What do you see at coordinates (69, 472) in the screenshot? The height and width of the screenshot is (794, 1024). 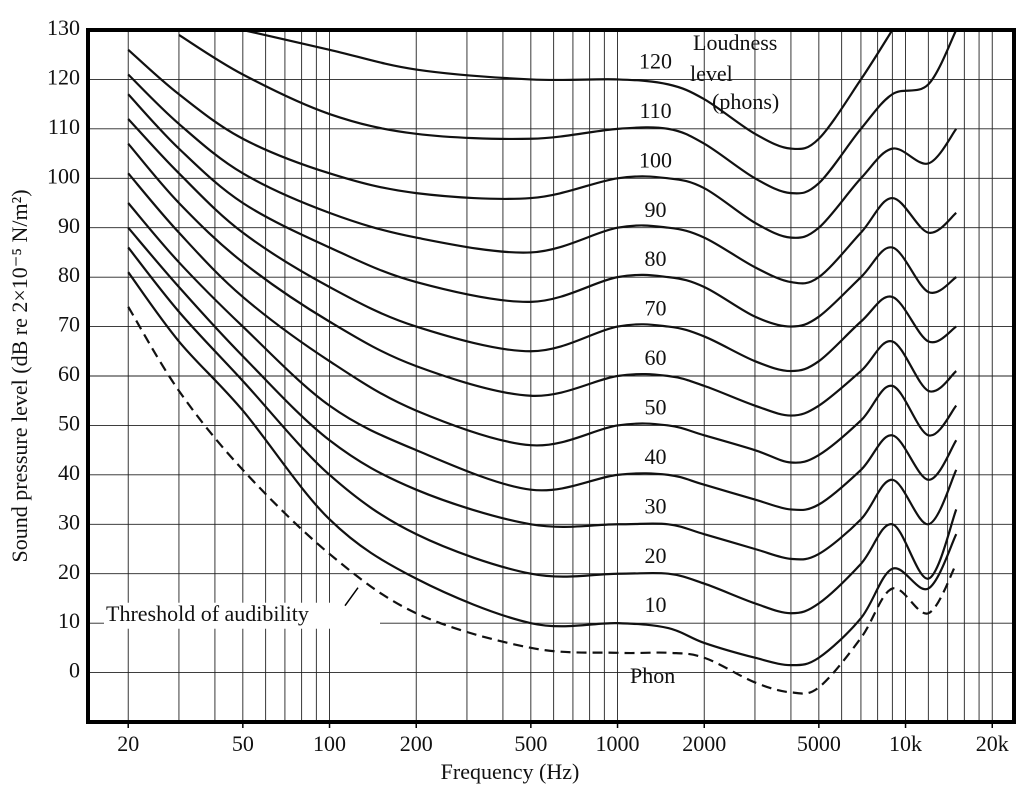 I see `y-tick-label: 40` at bounding box center [69, 472].